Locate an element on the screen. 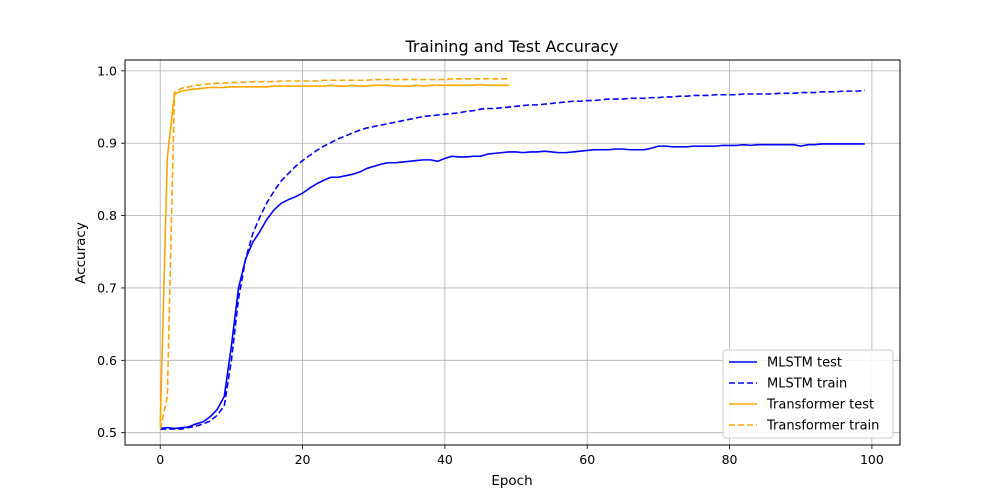 This screenshot has width=1000, height=500. x-tick-label: 20 is located at coordinates (303, 459).